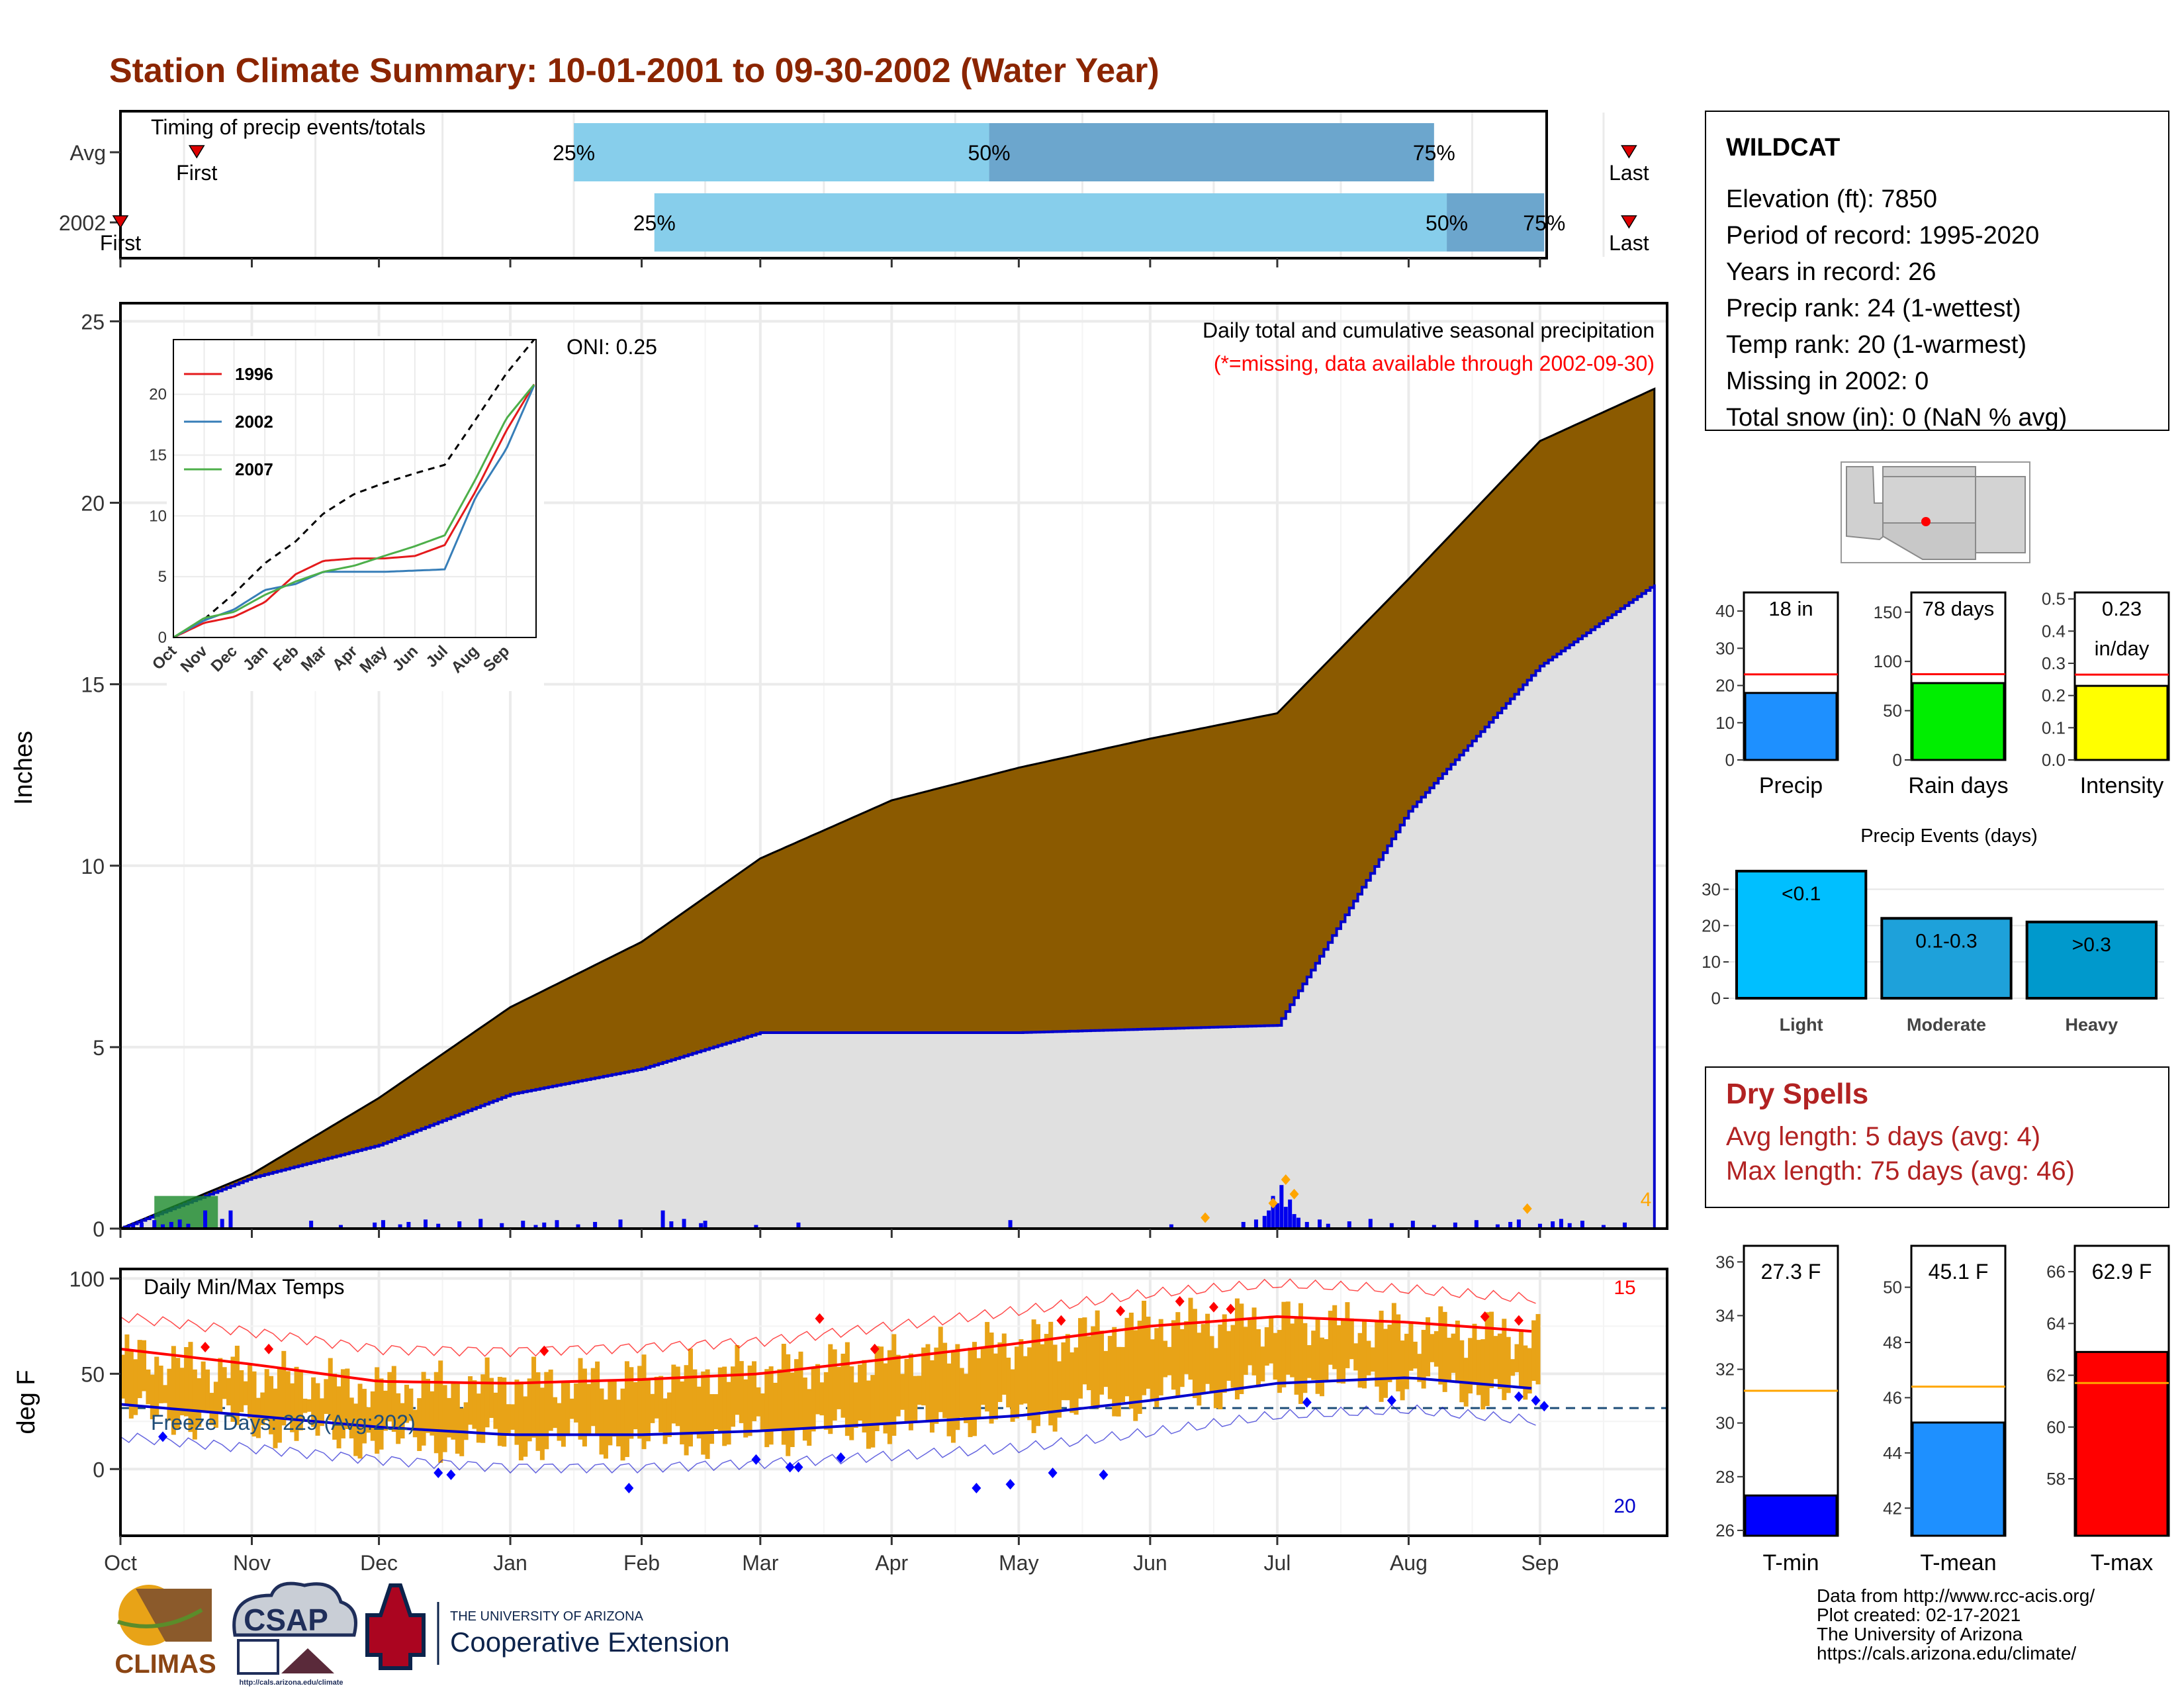 The image size is (2184, 1688). Describe the element at coordinates (828, 1439) in the screenshot. I see `record-min-envelope` at that location.